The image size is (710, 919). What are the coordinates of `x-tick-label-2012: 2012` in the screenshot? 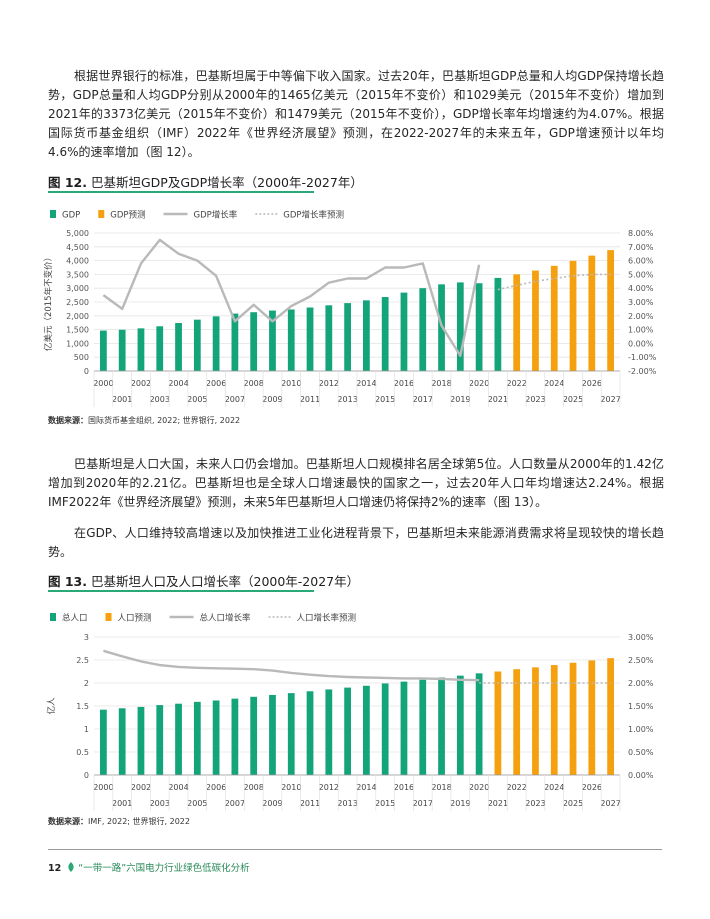 It's located at (329, 383).